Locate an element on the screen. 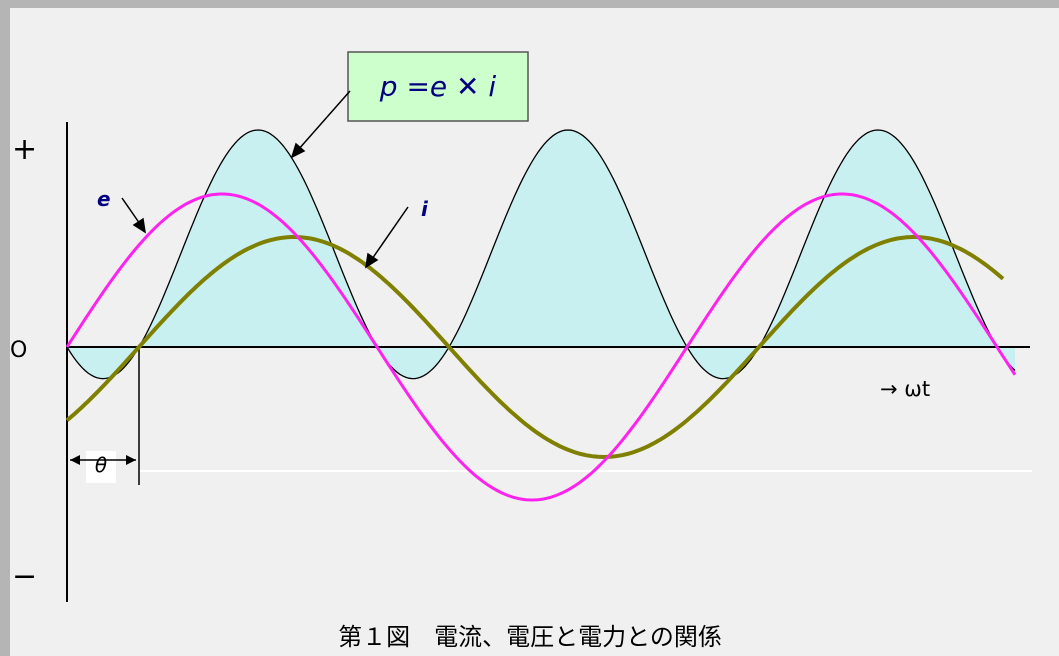 This screenshot has height=656, width=1059. e-leader-line is located at coordinates (131, 211).